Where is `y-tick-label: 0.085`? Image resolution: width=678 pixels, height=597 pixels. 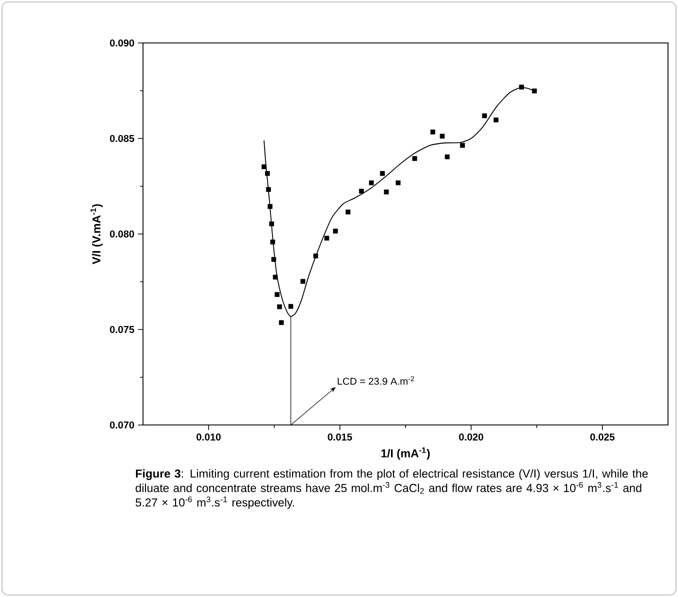
y-tick-label: 0.085 is located at coordinates (122, 138).